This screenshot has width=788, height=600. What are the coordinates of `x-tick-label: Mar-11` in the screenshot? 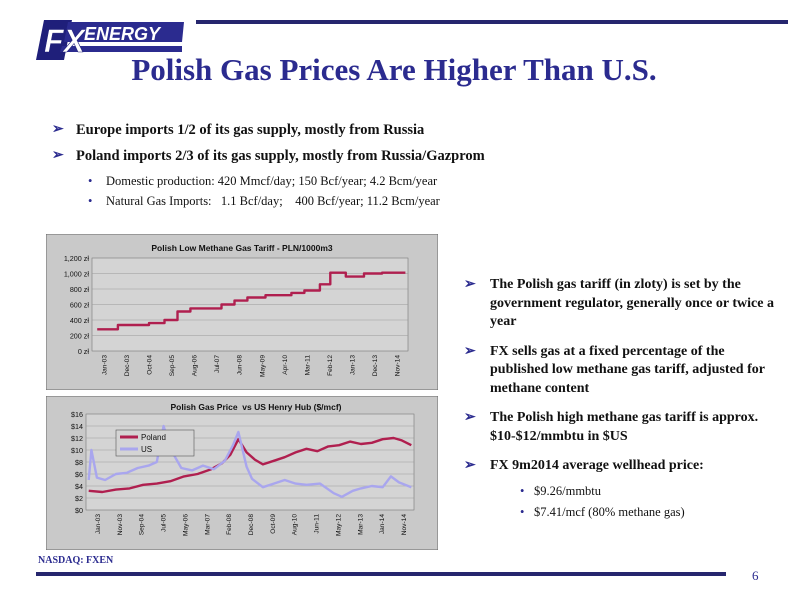 It's located at (307, 365).